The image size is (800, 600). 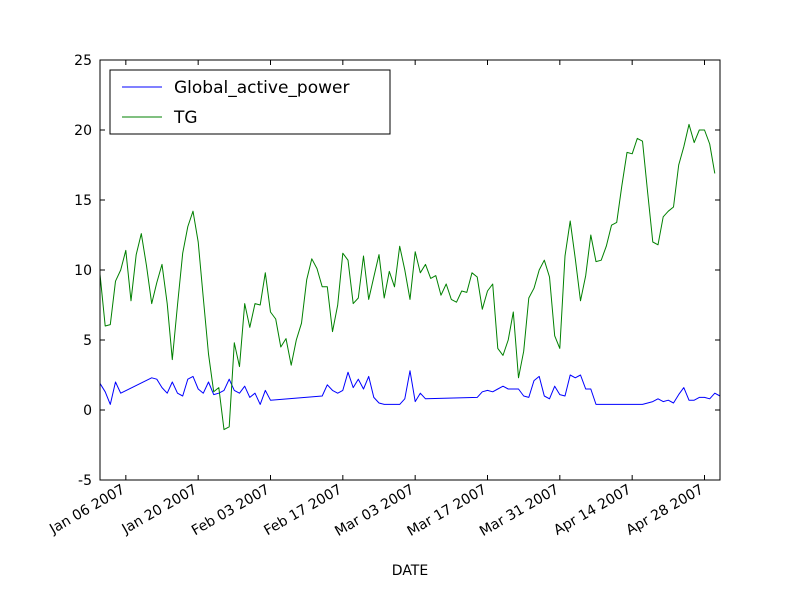 I want to click on legend-label-1: TG, so click(x=185, y=118).